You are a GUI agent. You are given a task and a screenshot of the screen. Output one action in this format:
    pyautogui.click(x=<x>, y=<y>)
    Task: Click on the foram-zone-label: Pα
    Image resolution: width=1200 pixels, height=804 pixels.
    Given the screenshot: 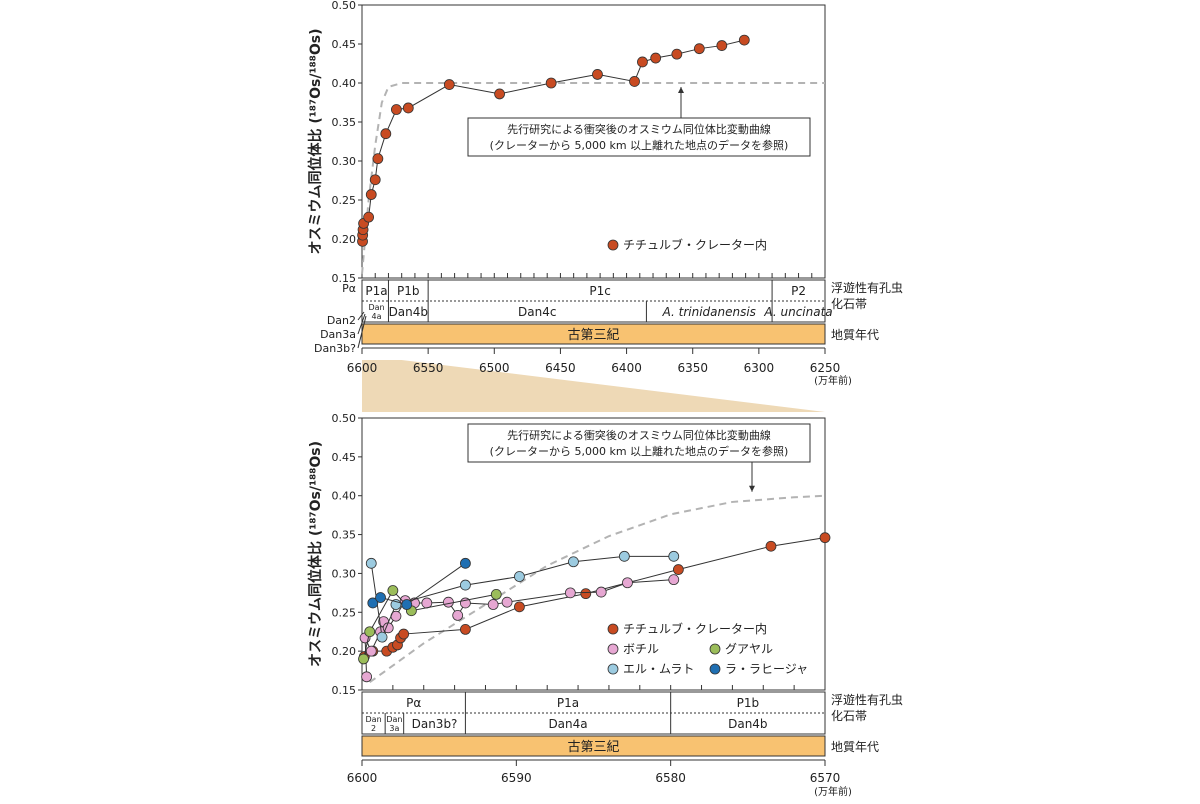 What is the action you would take?
    pyautogui.click(x=413, y=703)
    